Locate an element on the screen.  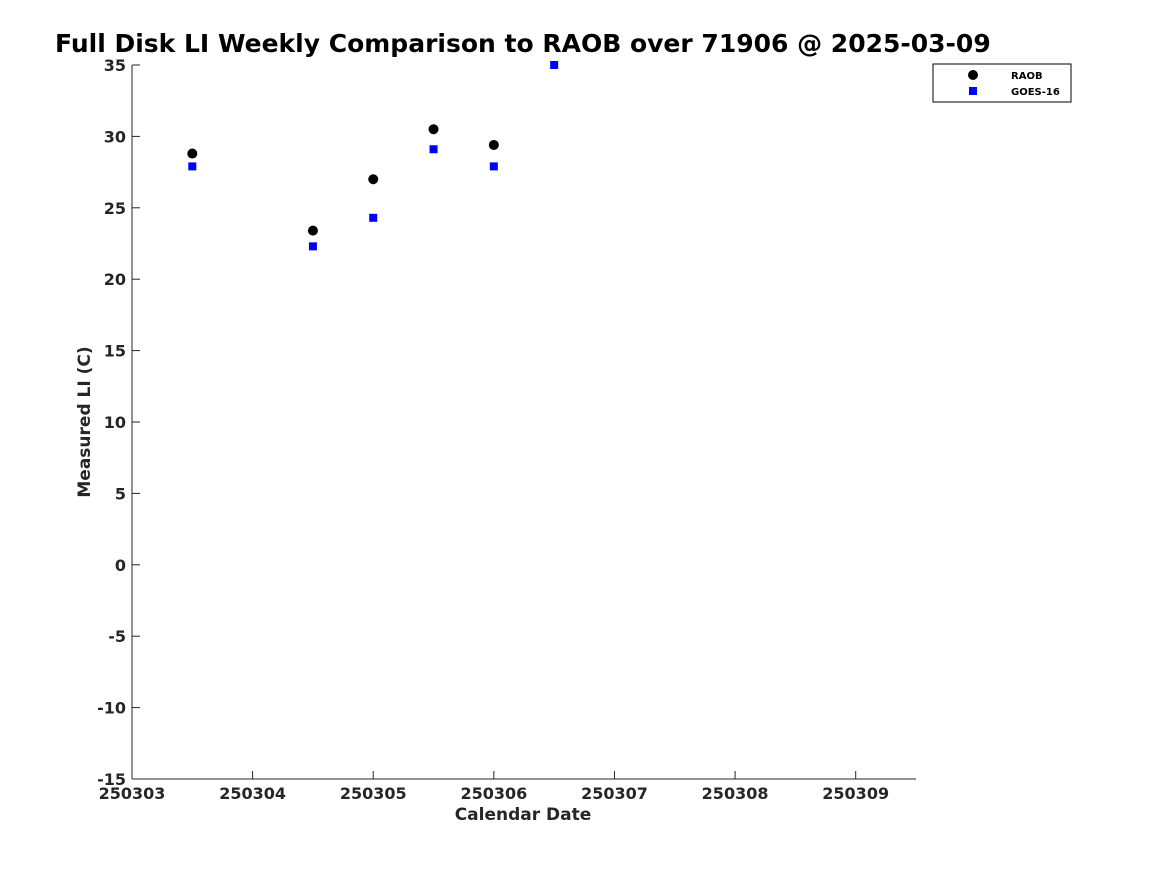
x-tick-label: 250303 is located at coordinates (132, 793).